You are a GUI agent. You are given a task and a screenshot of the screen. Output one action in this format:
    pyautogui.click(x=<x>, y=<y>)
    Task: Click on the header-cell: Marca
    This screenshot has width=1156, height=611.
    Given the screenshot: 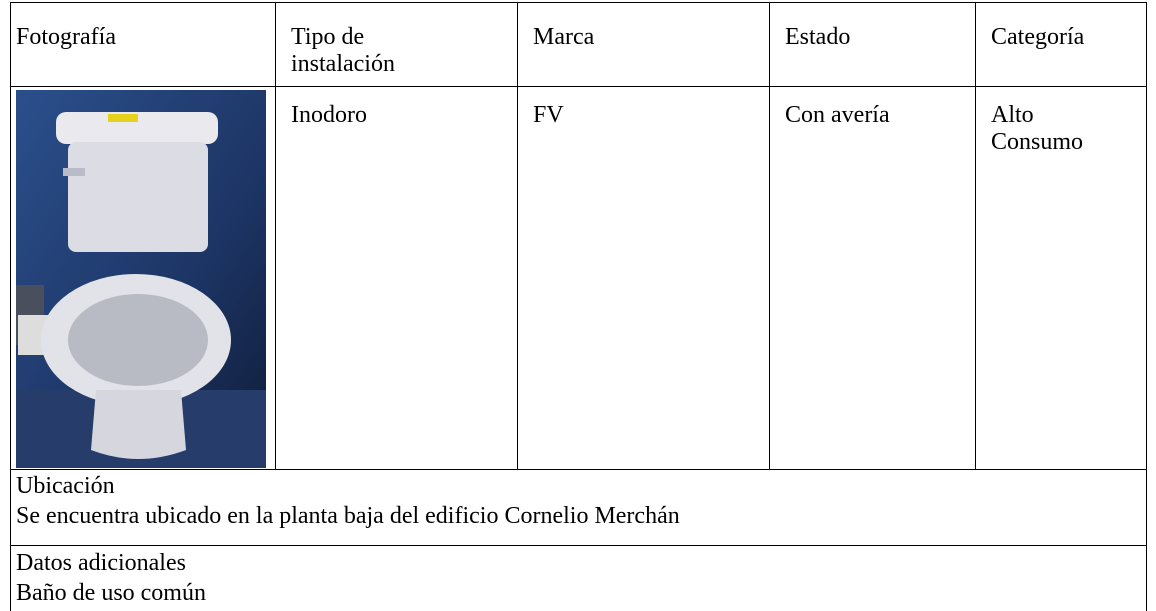 What is the action you would take?
    pyautogui.click(x=564, y=37)
    